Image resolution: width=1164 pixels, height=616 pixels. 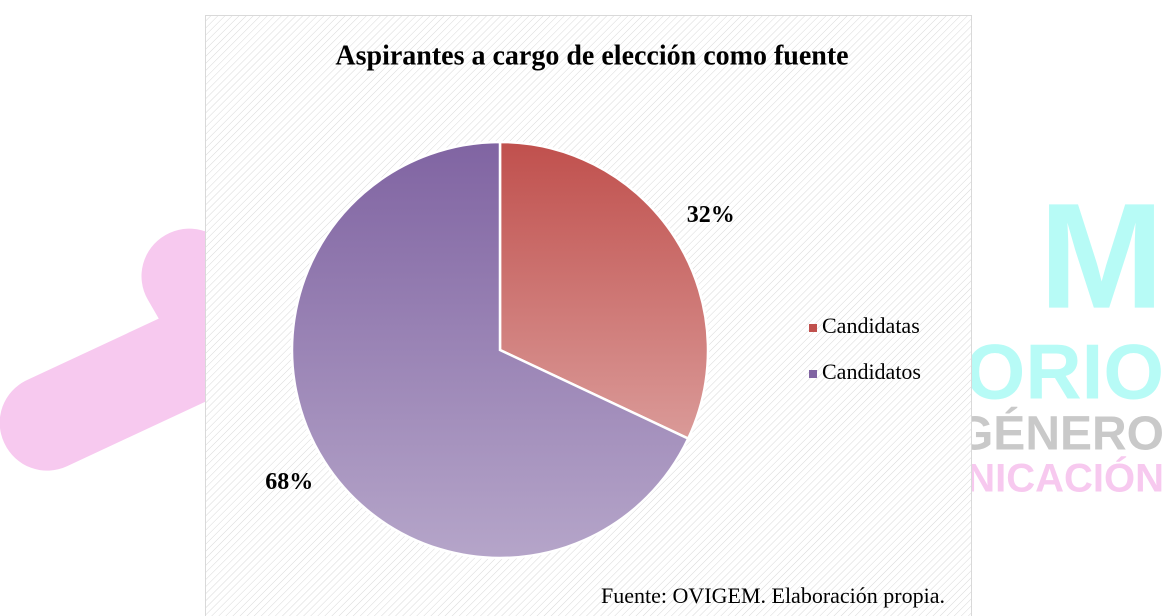 I want to click on source-note: Fuente: OVIGEM. Elaboración propia., so click(x=773, y=595).